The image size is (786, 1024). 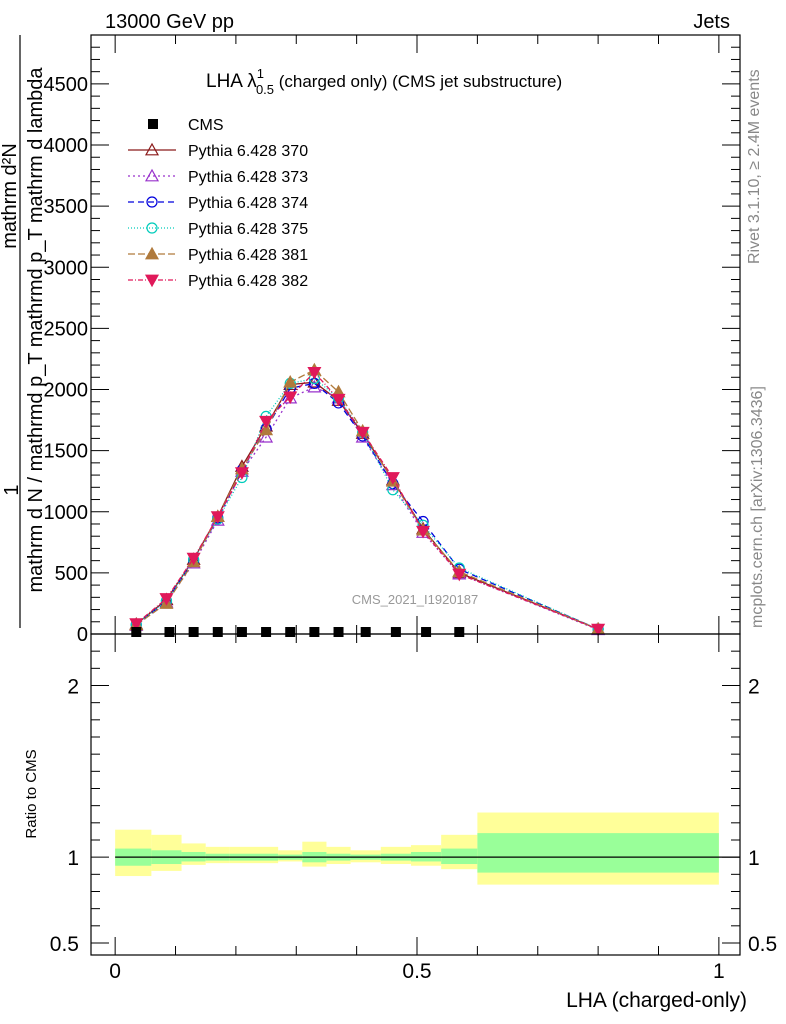 I want to click on legend-label: Pythia 6.428 382, so click(x=248, y=281).